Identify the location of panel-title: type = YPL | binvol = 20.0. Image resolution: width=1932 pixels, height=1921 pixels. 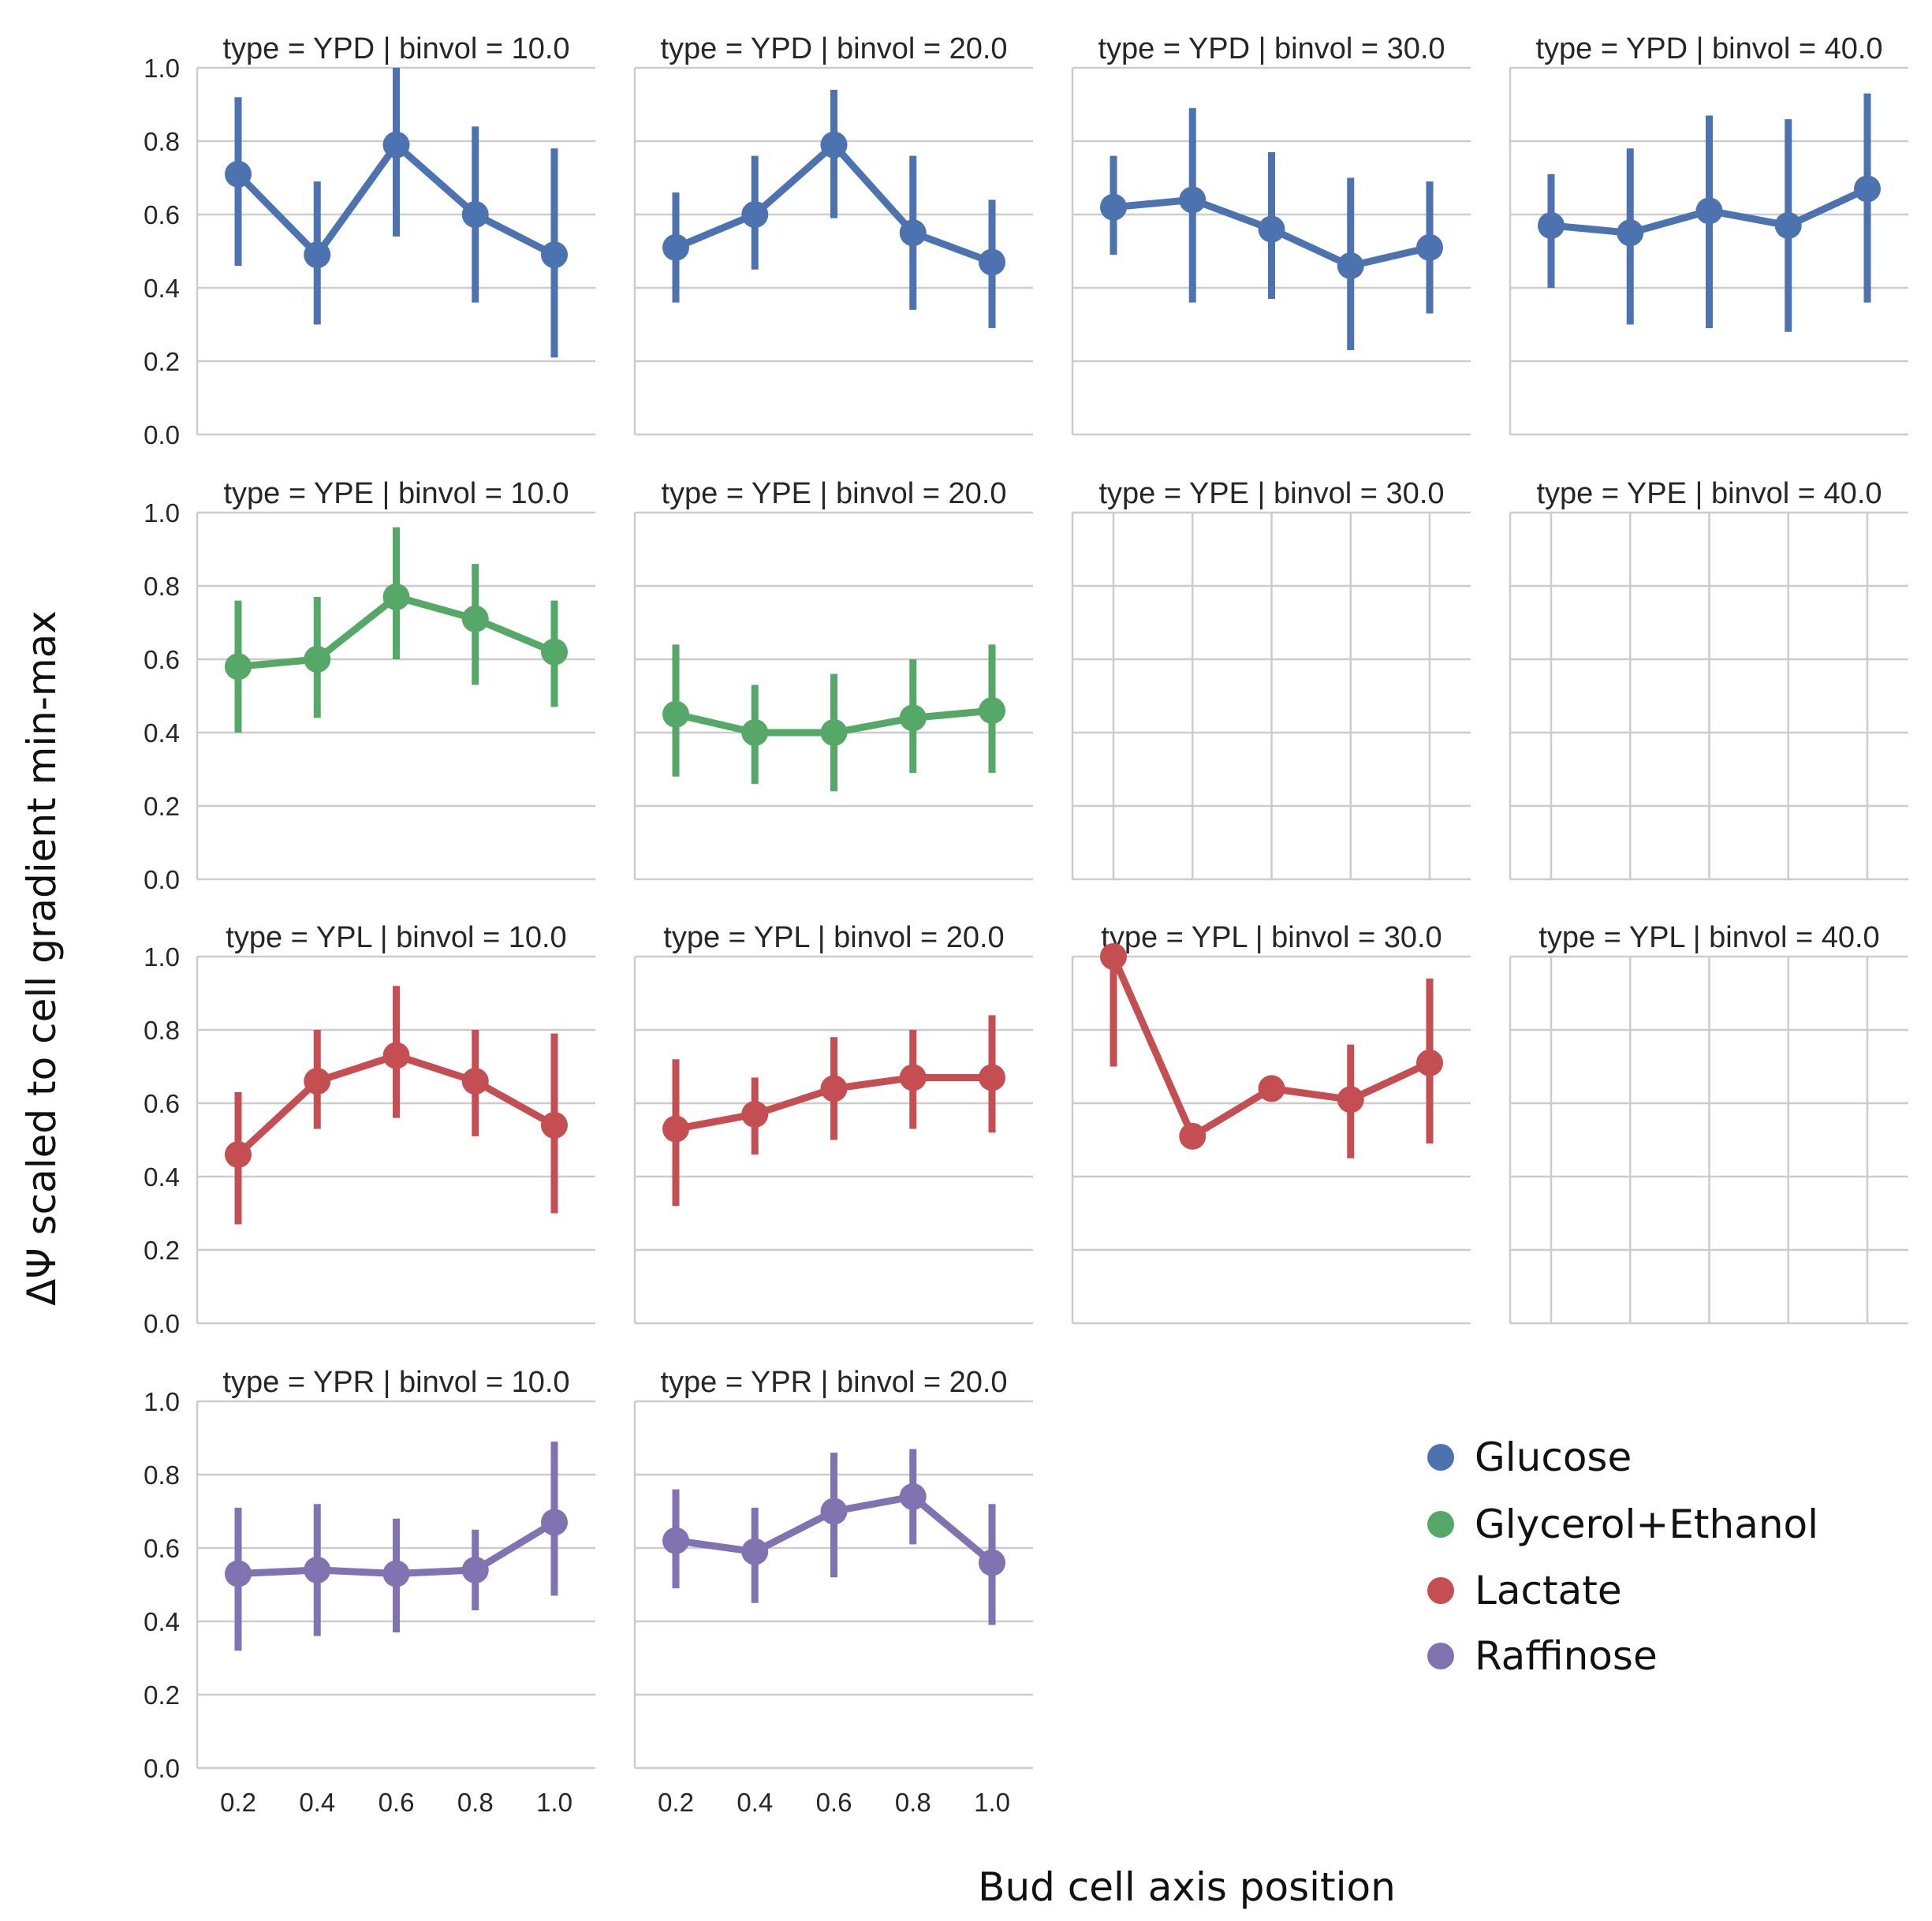
(834, 938).